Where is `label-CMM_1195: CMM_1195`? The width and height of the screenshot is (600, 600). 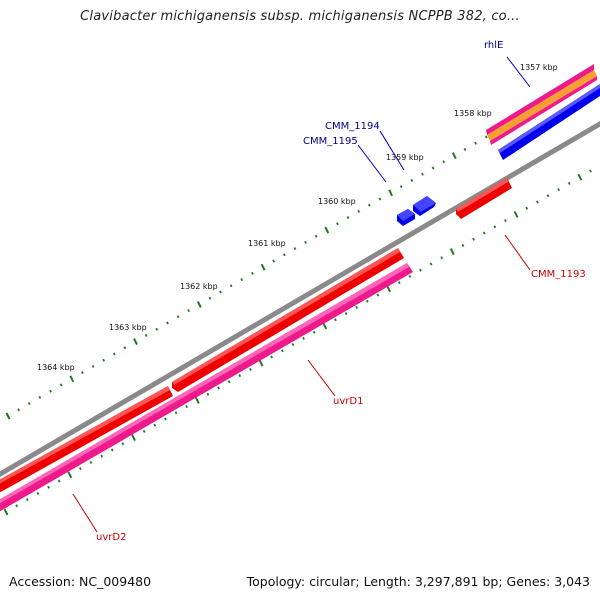 label-CMM_1195: CMM_1195 is located at coordinates (330, 141).